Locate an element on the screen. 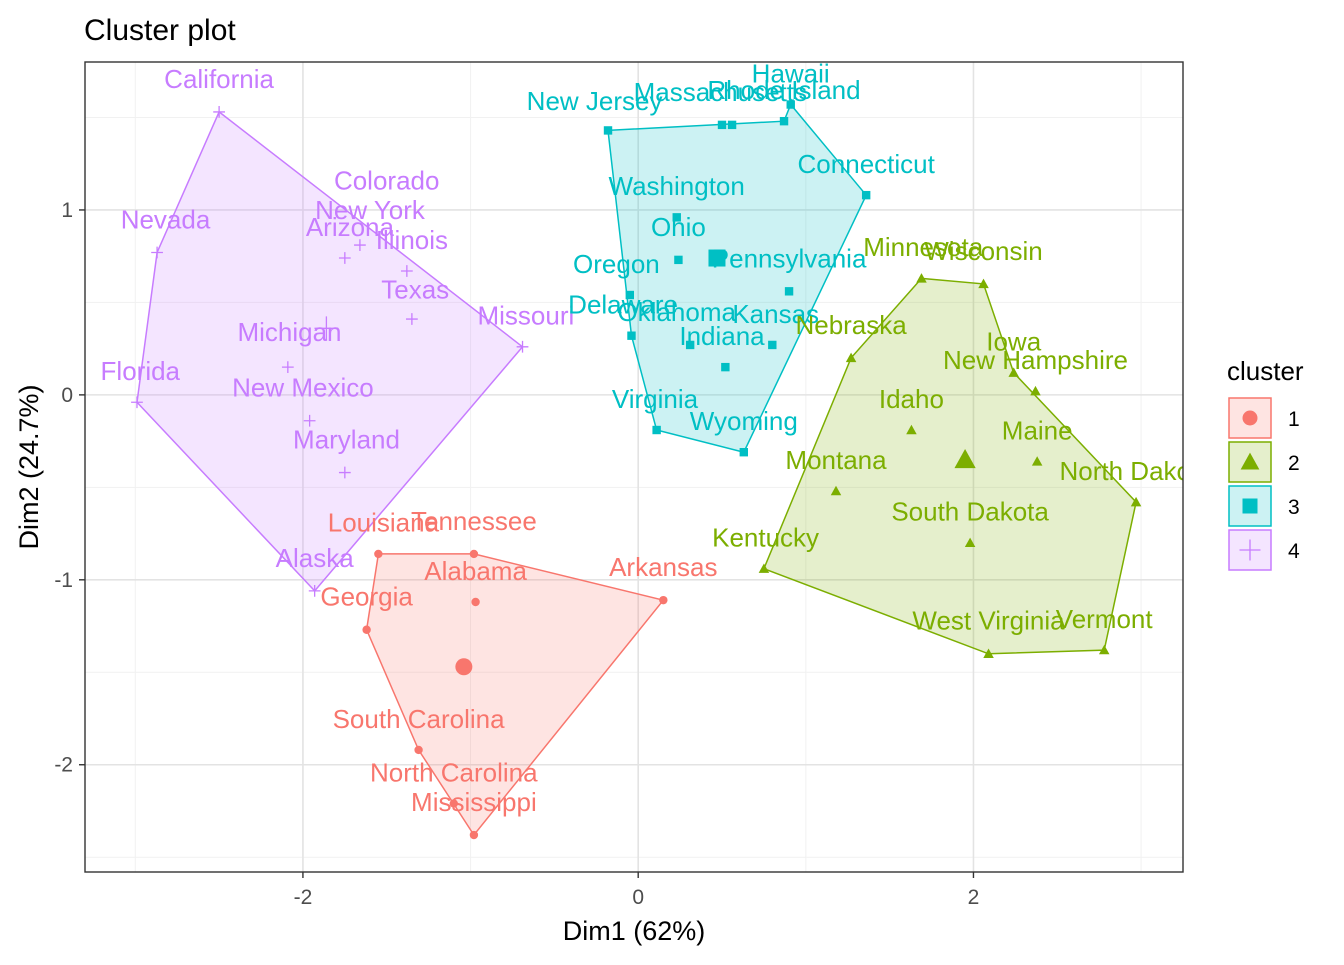 This screenshot has width=1344, height=965. legend-label: 4 is located at coordinates (1294, 551).